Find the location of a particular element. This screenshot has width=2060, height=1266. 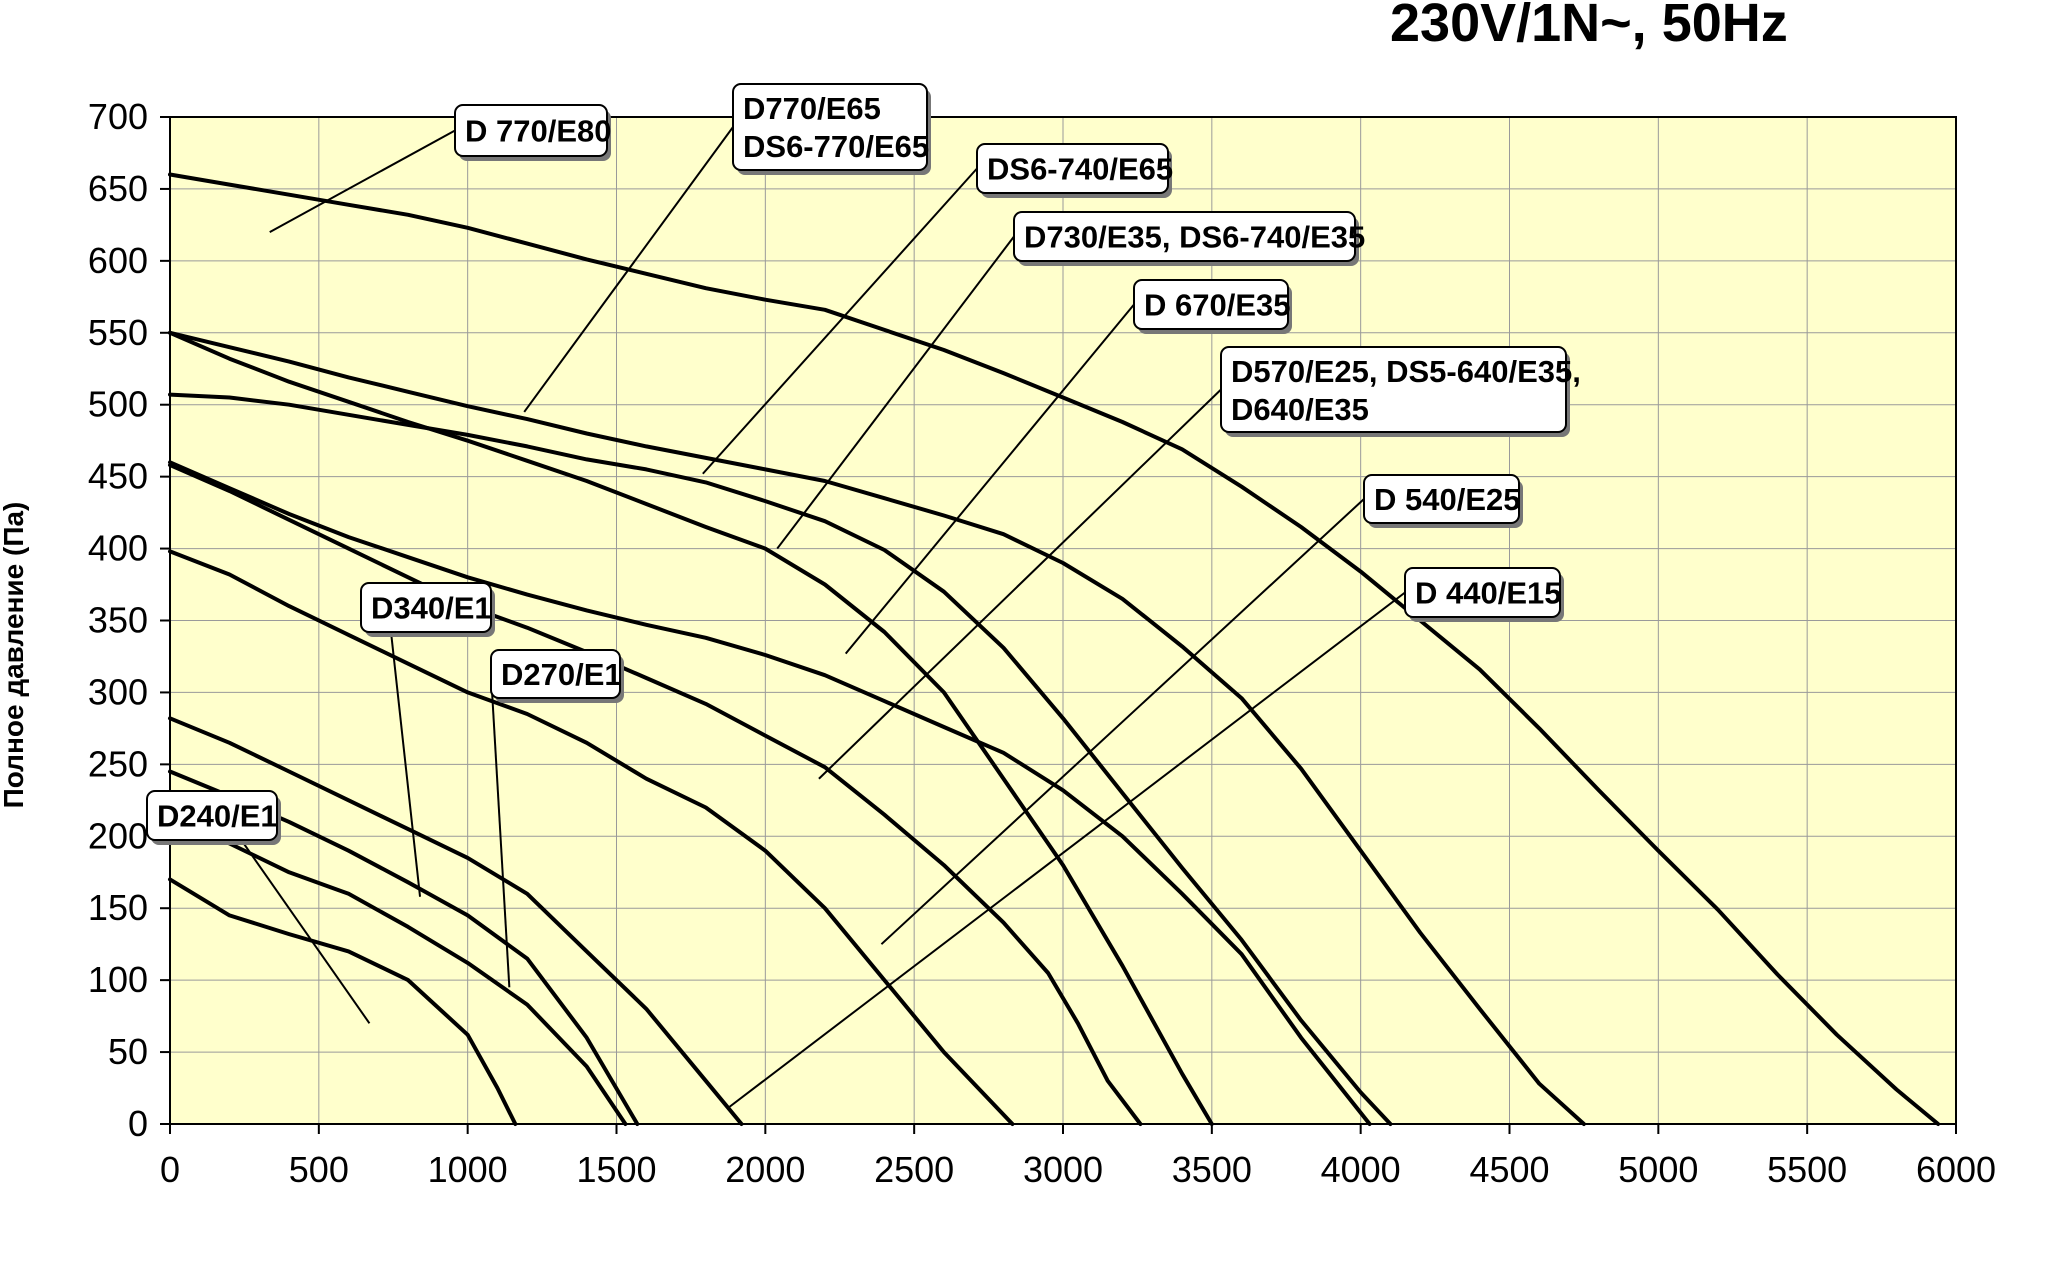

callout-label: D 440/E15 is located at coordinates (1488, 593).